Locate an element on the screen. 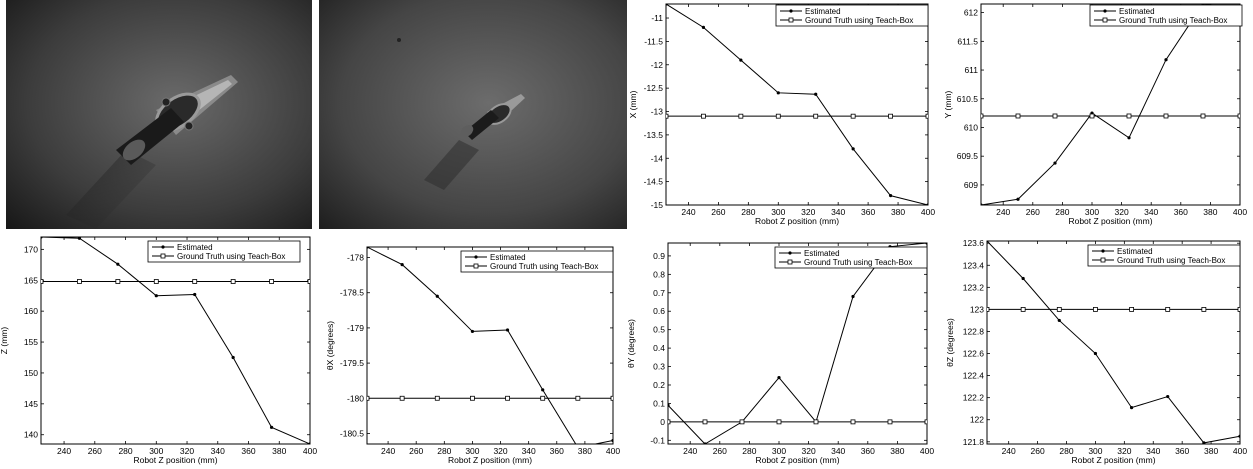  y-axis-label: θY (degrees) is located at coordinates (631, 343).